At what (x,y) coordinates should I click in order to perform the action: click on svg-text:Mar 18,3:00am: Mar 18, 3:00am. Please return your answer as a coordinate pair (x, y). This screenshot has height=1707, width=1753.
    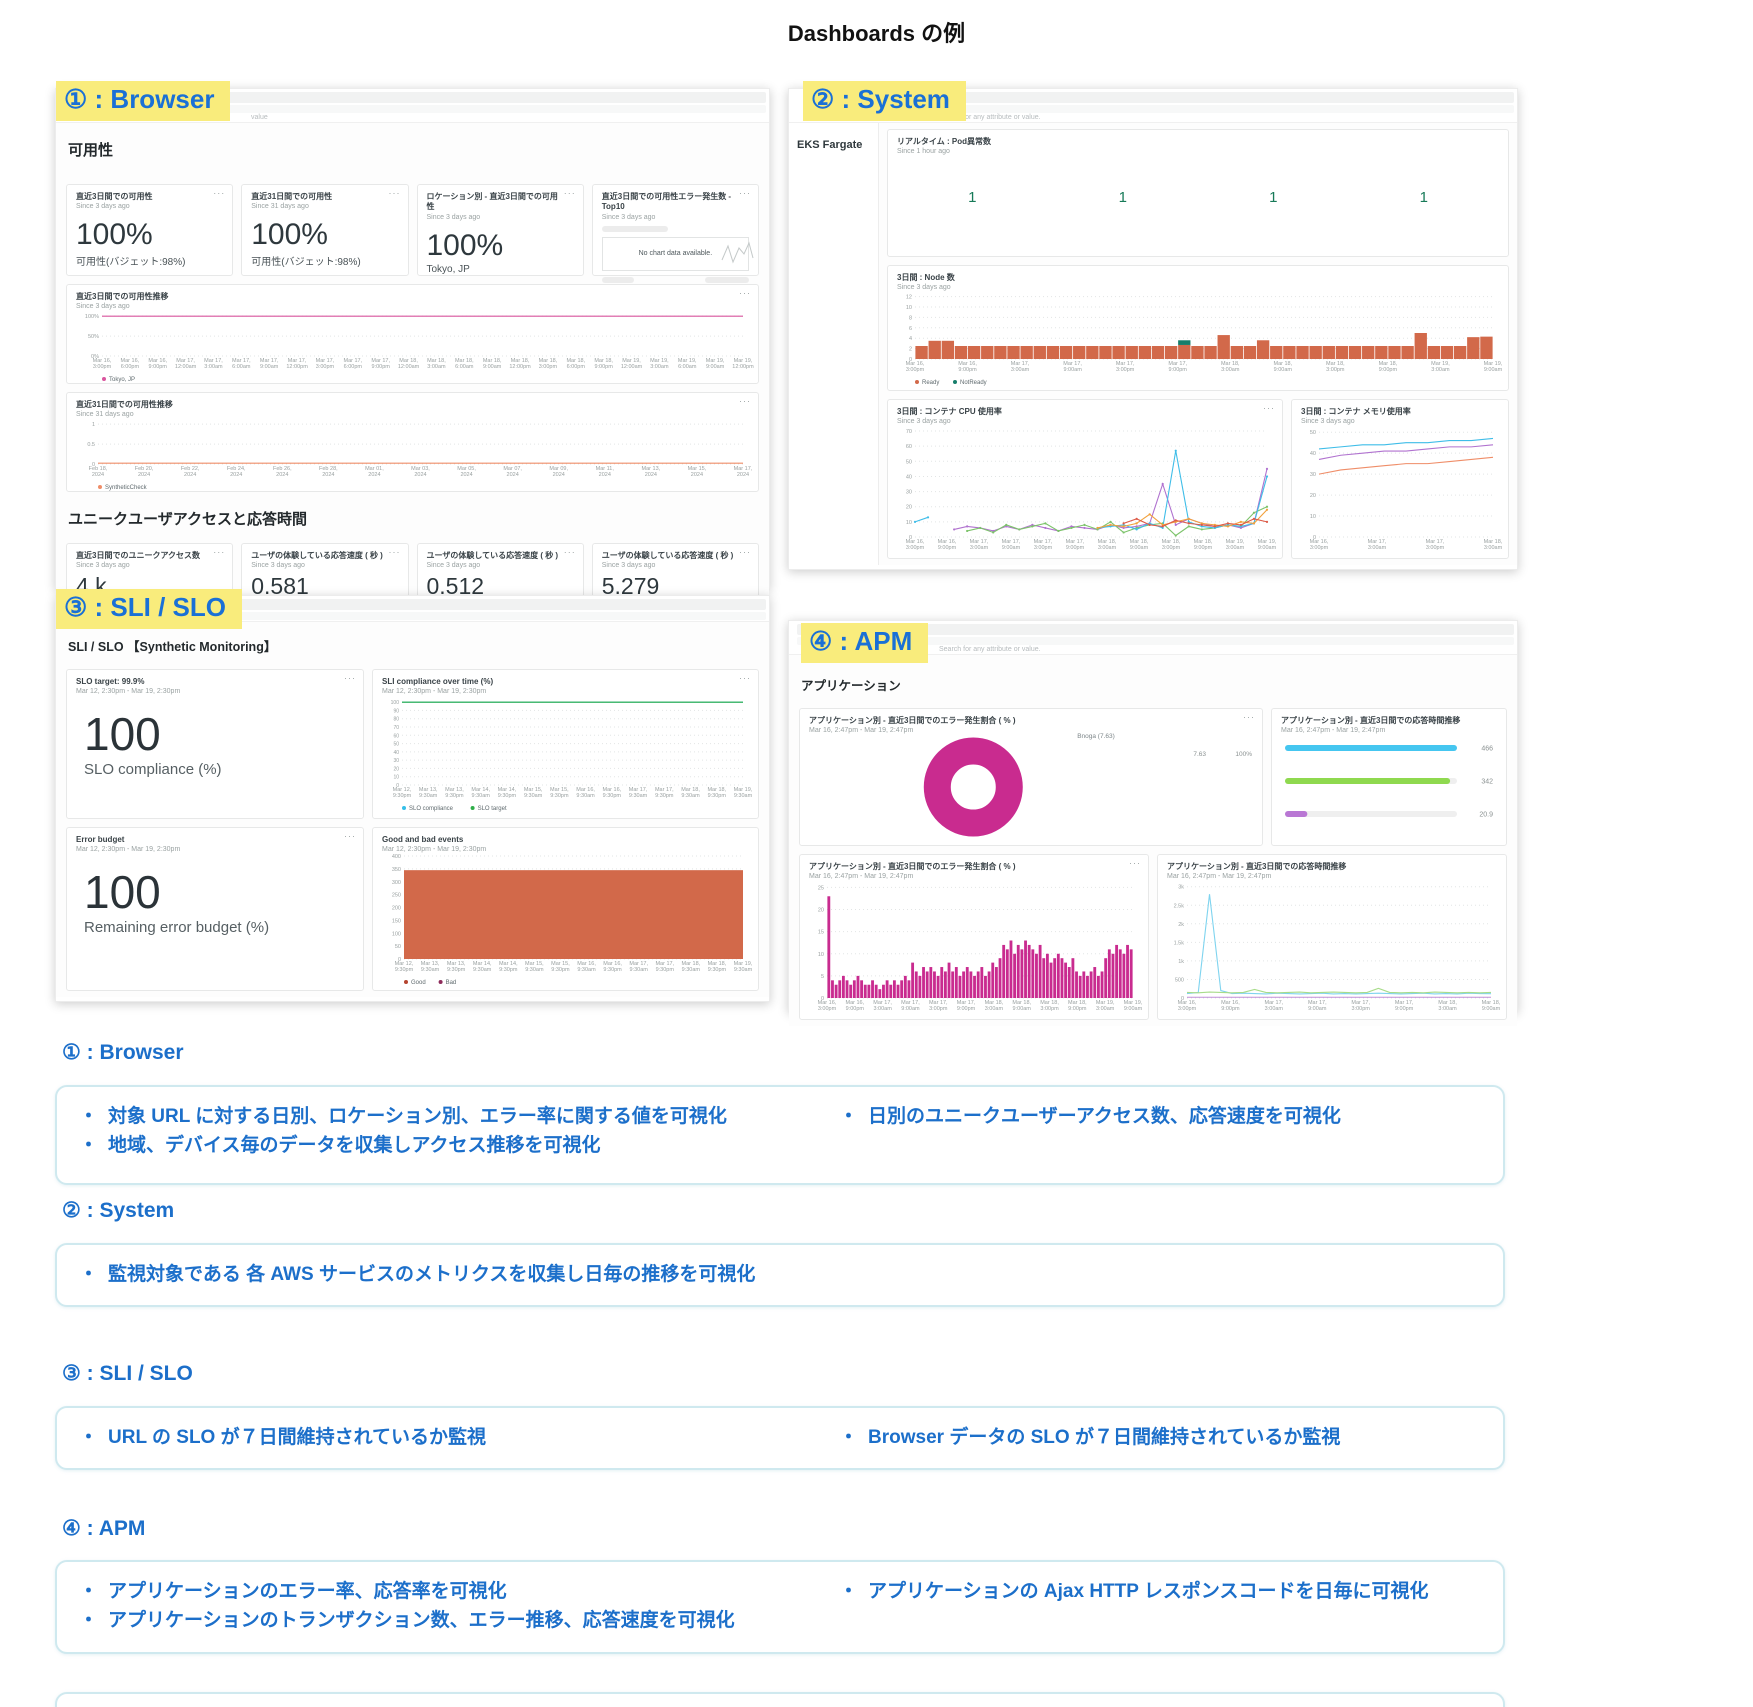
    Looking at the image, I should click on (1230, 367).